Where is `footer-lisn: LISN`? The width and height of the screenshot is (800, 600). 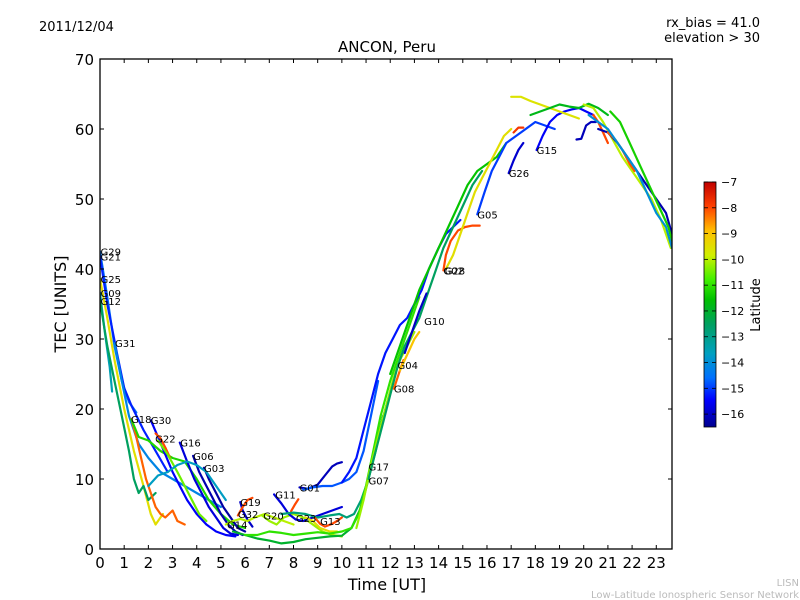 footer-lisn: LISN is located at coordinates (788, 583).